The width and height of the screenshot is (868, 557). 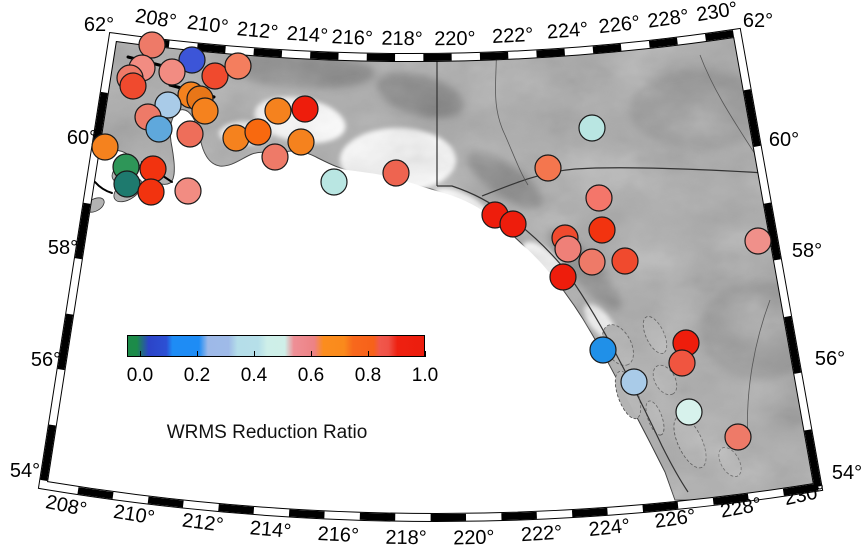 What do you see at coordinates (455, 39) in the screenshot?
I see `lon-top-label: 220°` at bounding box center [455, 39].